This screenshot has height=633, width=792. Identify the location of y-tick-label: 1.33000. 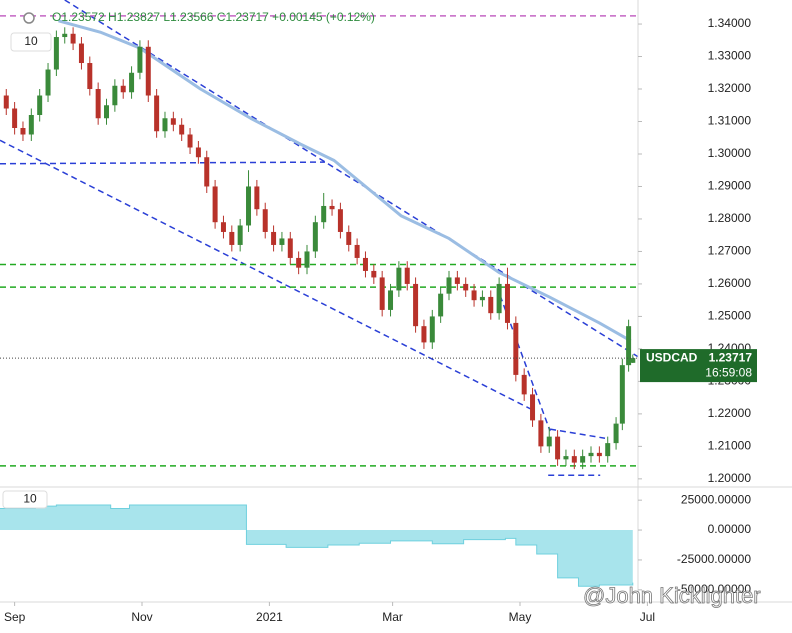
(730, 56).